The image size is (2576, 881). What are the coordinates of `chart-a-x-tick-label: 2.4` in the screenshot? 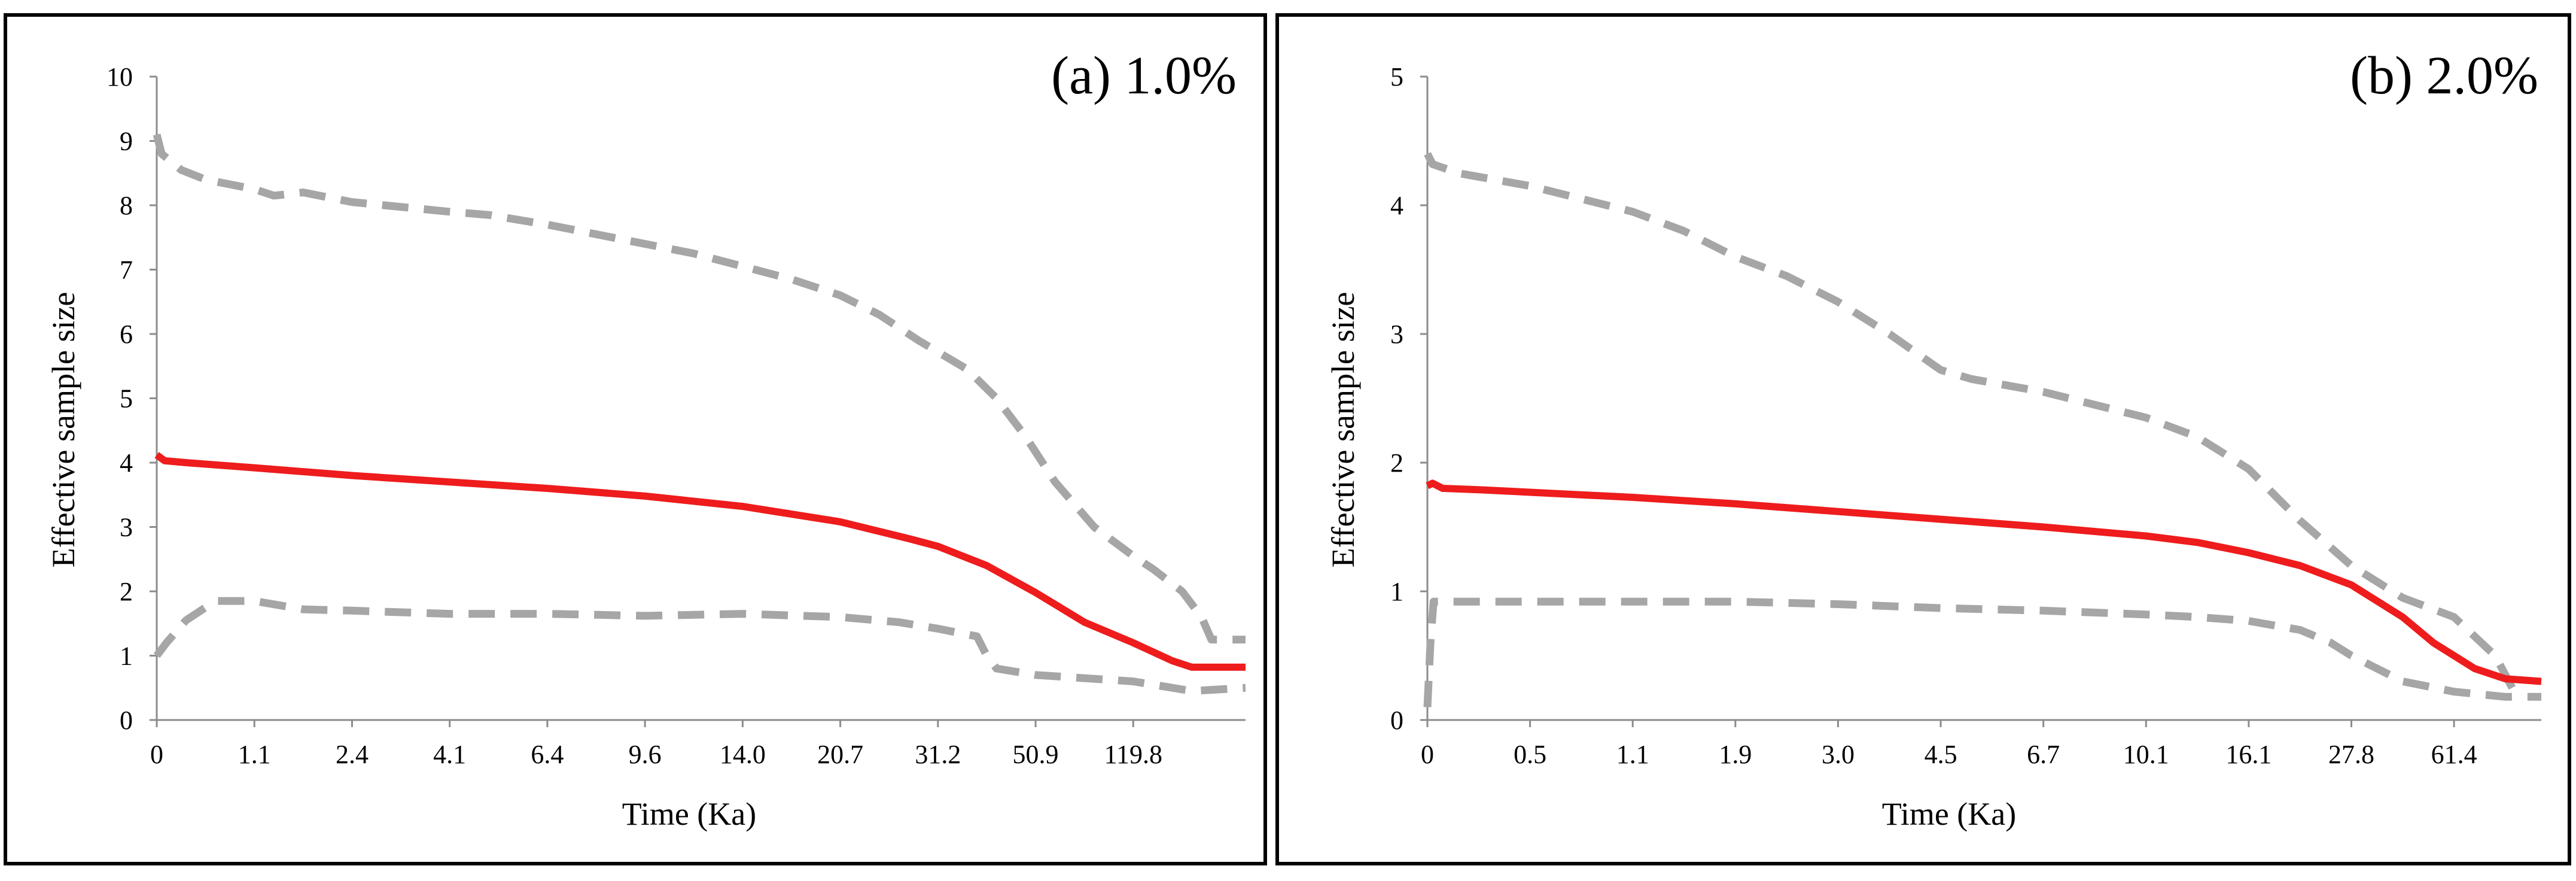 It's located at (352, 754).